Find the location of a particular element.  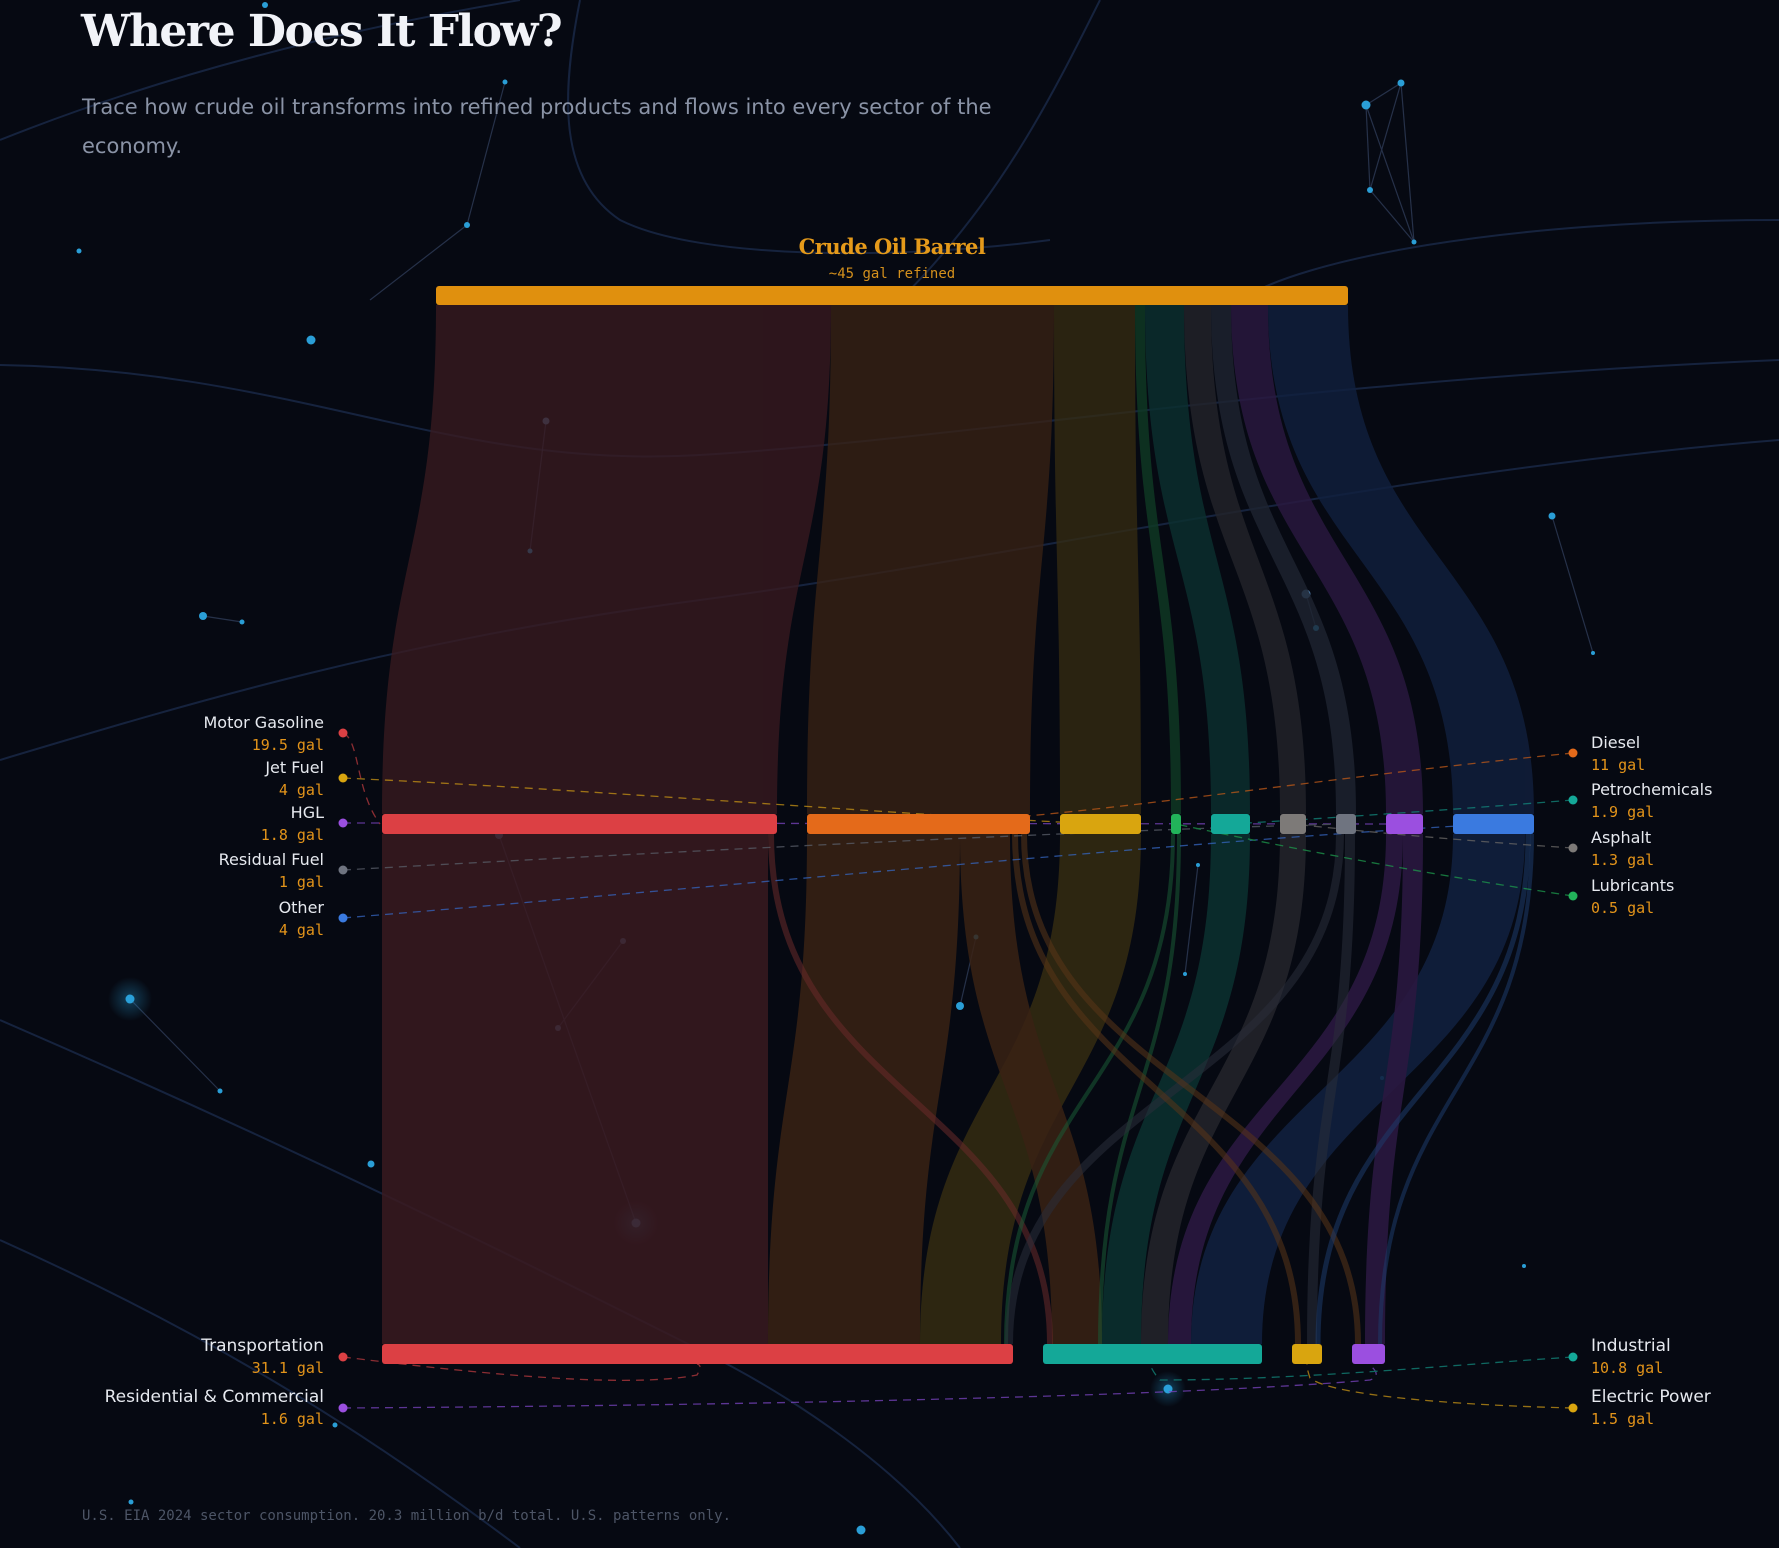

label-transportation: Transportation 31.1 gal is located at coordinates (164, 1357).